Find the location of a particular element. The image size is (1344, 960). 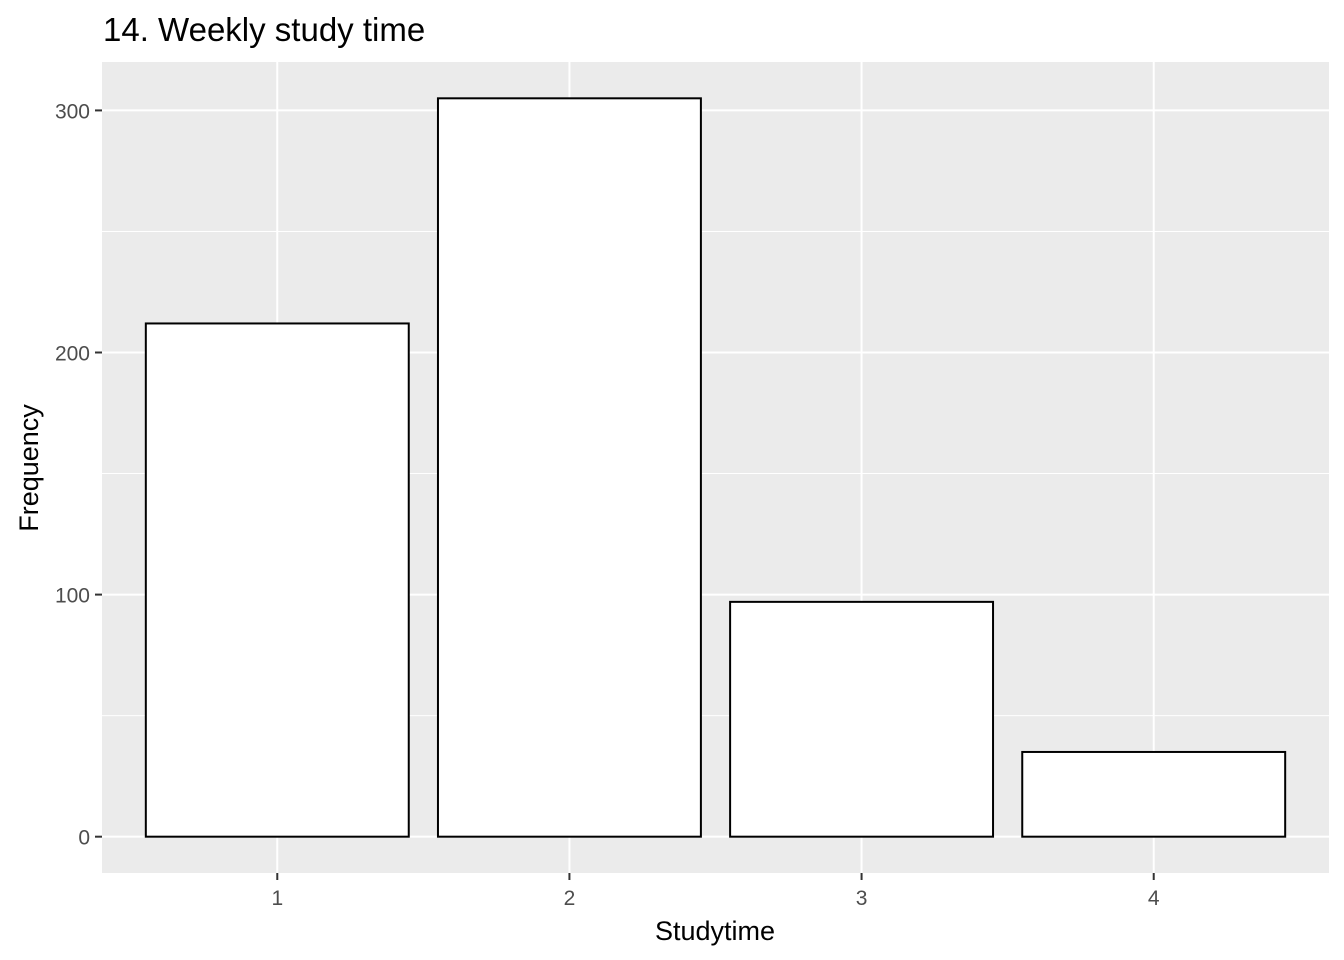

x-axis: 1 2 3 4 is located at coordinates (715, 891).